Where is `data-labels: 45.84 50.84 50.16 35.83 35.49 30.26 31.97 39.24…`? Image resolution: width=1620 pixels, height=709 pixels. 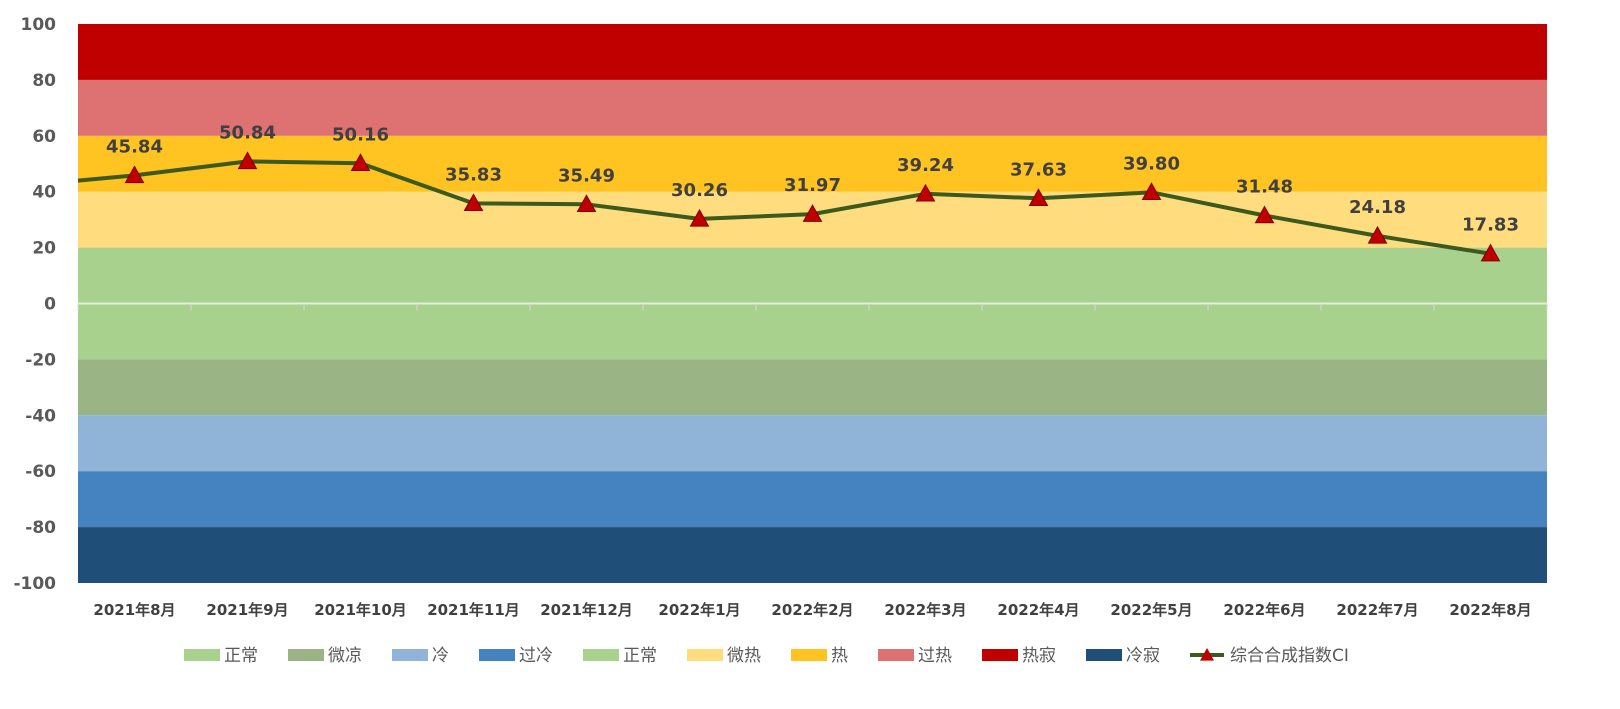
data-labels: 45.84 50.84 50.16 35.83 35.49 30.26 31.97 39.24… is located at coordinates (812, 178).